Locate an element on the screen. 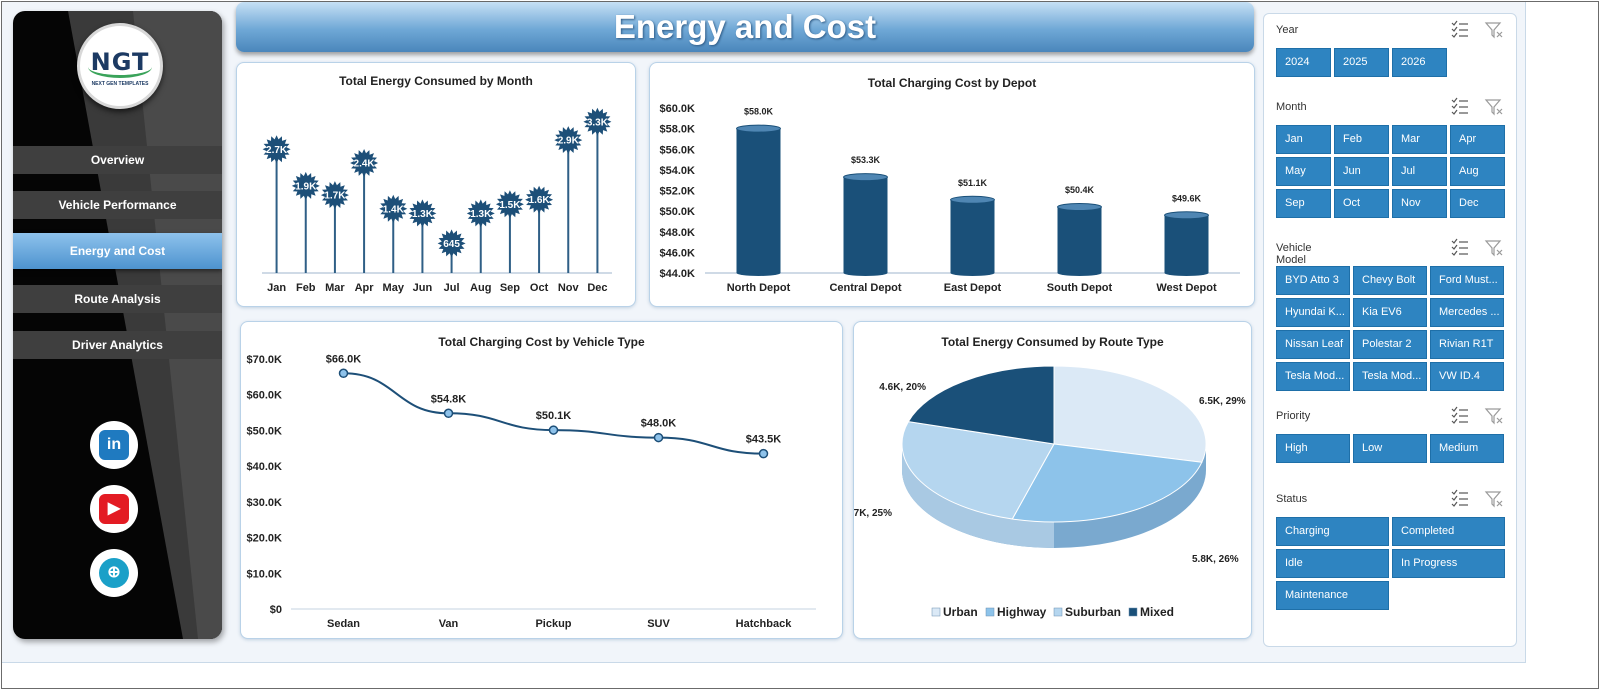  data-label: $50.4K is located at coordinates (1080, 190).